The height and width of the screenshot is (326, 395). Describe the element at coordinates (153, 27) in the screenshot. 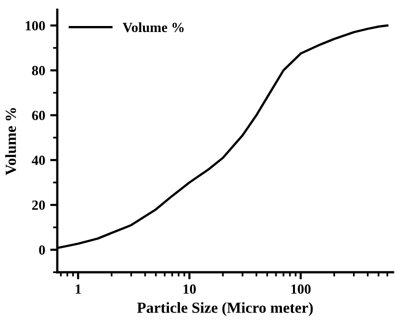

I see `legend-label: Volume %` at that location.